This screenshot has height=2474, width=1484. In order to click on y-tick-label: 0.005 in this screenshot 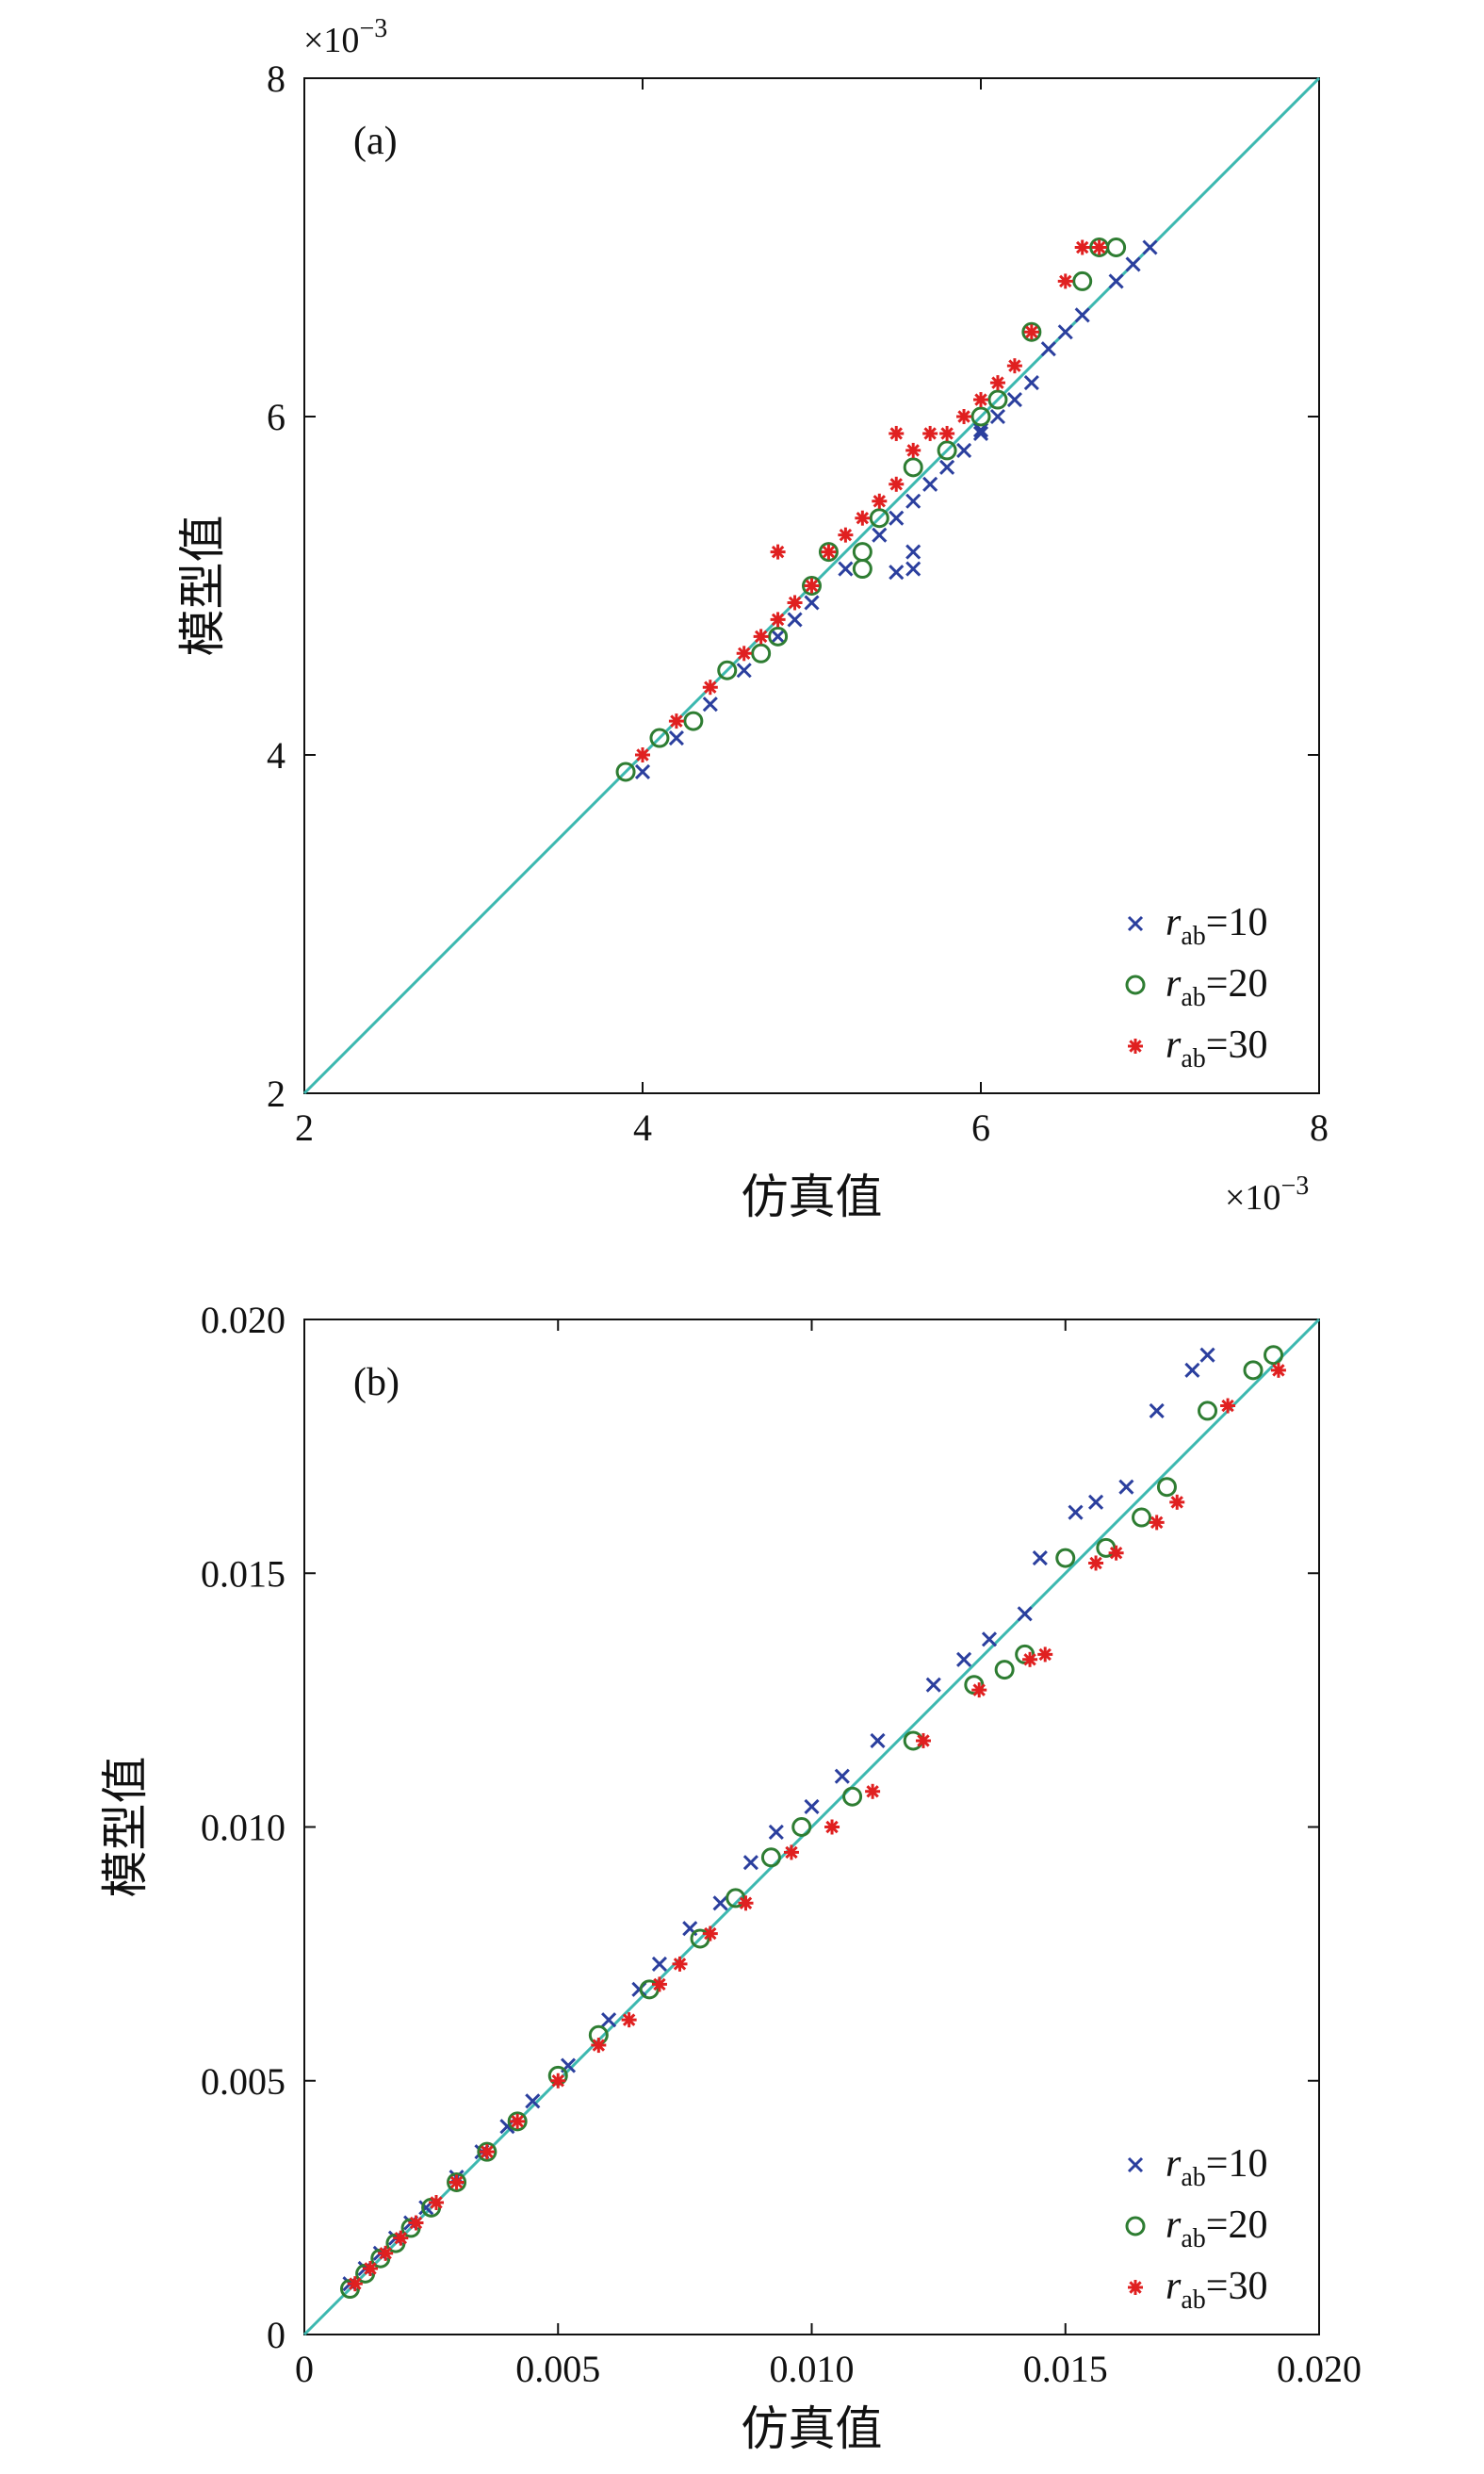, I will do `click(243, 2081)`.